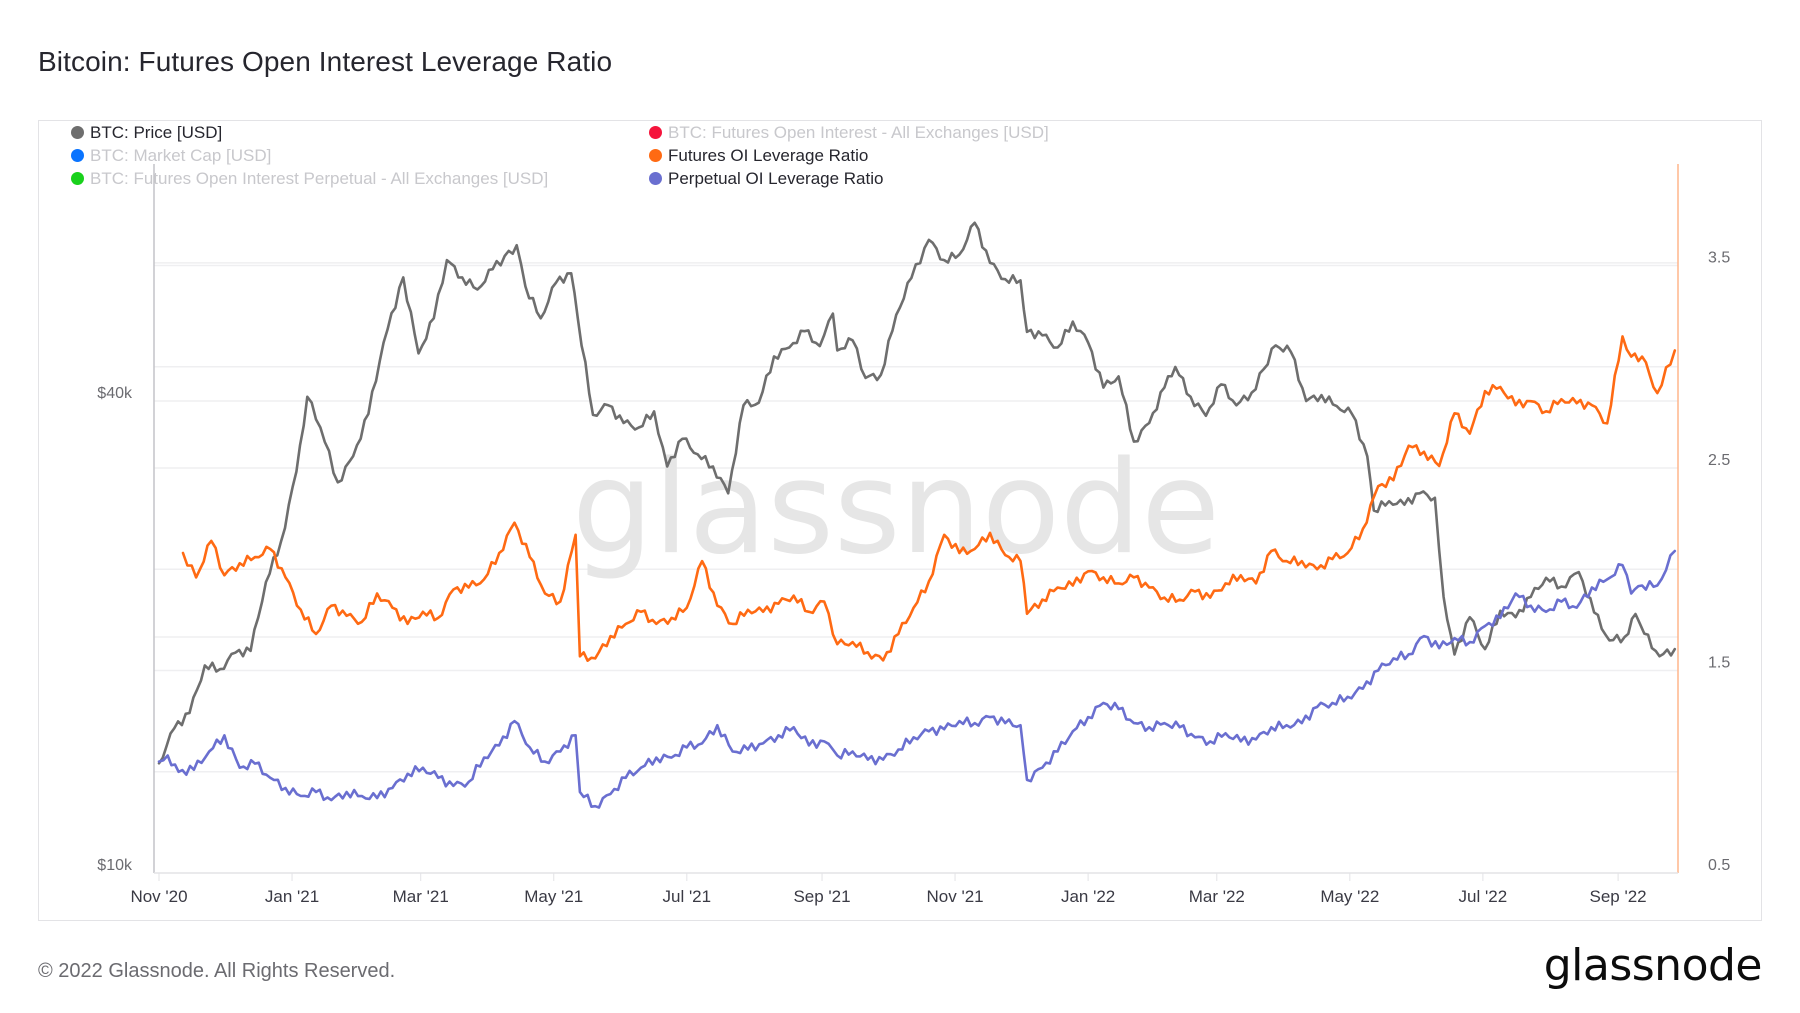 The width and height of the screenshot is (1800, 1013). I want to click on x-tick-label: Mar '21, so click(421, 896).